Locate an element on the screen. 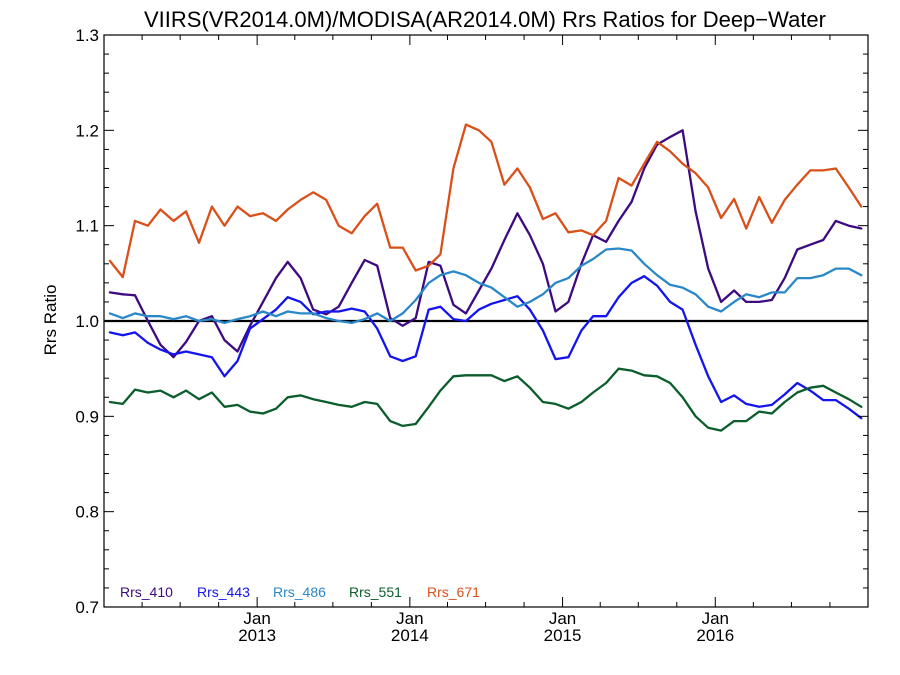  y-tick-label: 1.3 is located at coordinates (87, 35).